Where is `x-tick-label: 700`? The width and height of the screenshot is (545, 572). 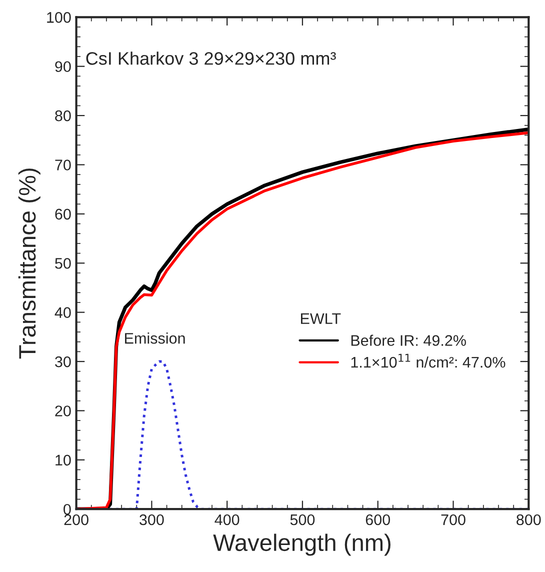 x-tick-label: 700 is located at coordinates (453, 520).